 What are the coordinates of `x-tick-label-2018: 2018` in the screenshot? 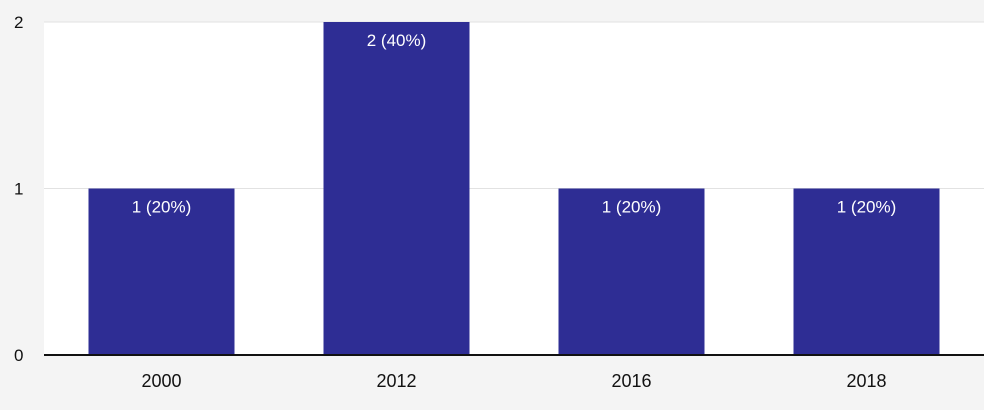 It's located at (866, 381).